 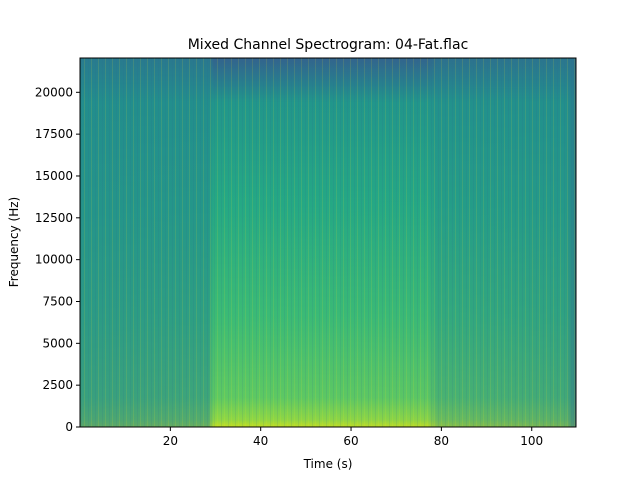 What do you see at coordinates (54, 260) in the screenshot?
I see `y-tick-label: 10000` at bounding box center [54, 260].